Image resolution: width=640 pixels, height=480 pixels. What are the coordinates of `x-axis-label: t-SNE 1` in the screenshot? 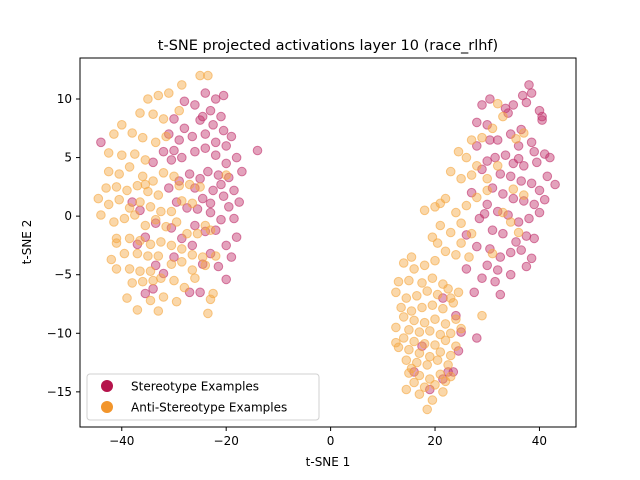 It's located at (328, 462).